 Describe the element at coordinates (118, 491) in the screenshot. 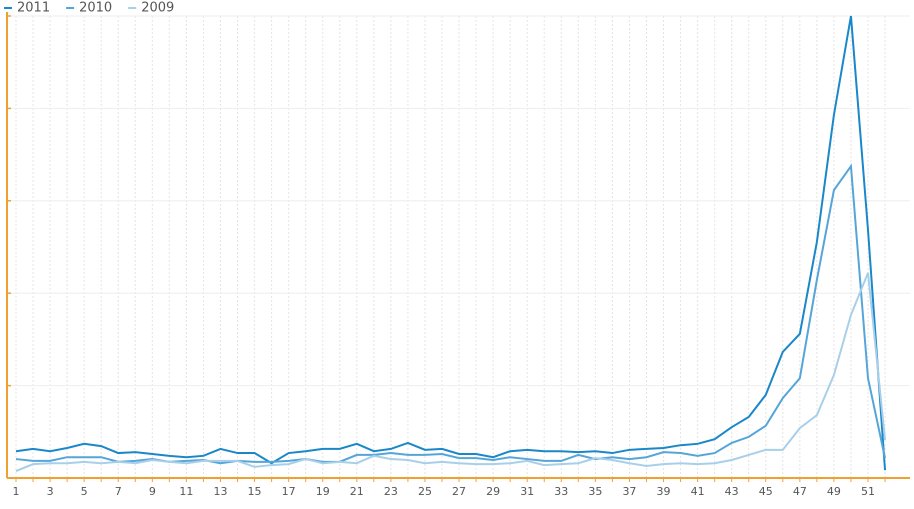

I see `x-tick-label: 7` at that location.